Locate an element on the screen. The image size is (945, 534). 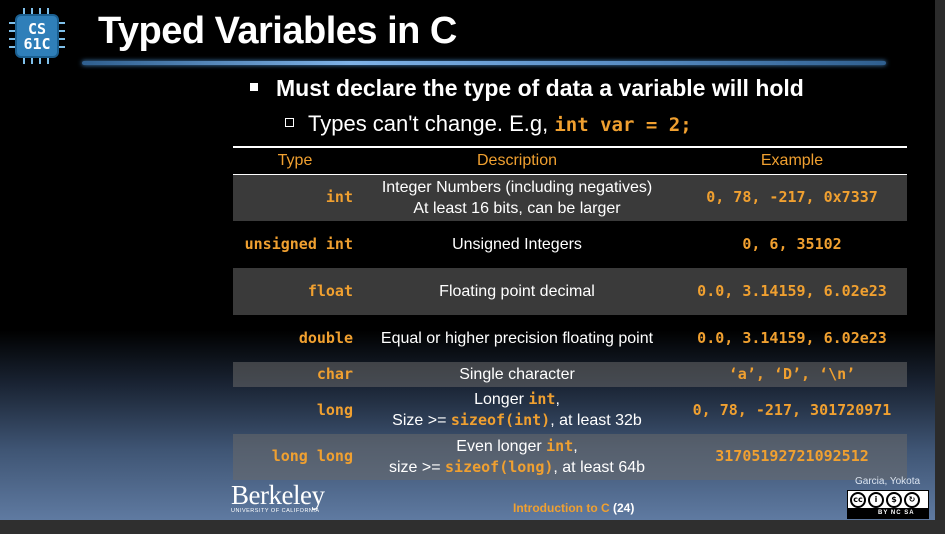
desc-text: Longer is located at coordinates (501, 399).